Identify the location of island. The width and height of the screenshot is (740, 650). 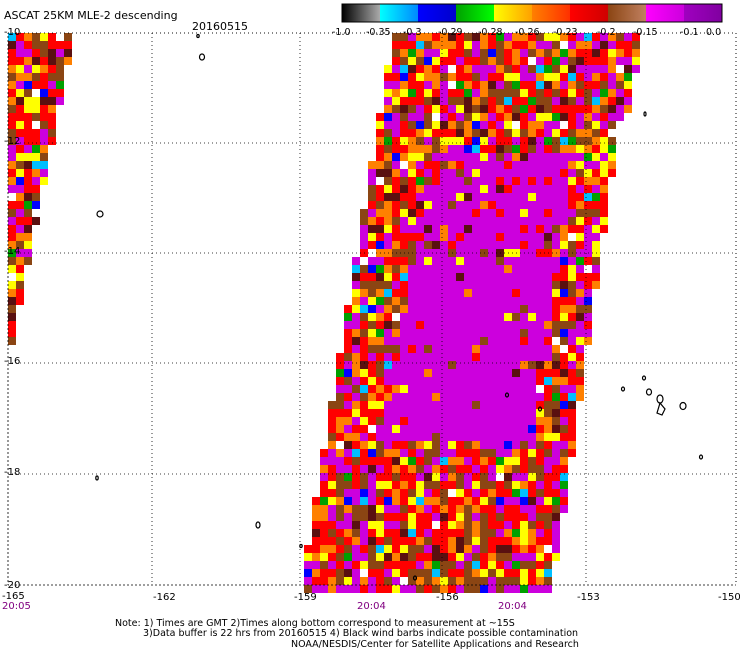
(198, 36).